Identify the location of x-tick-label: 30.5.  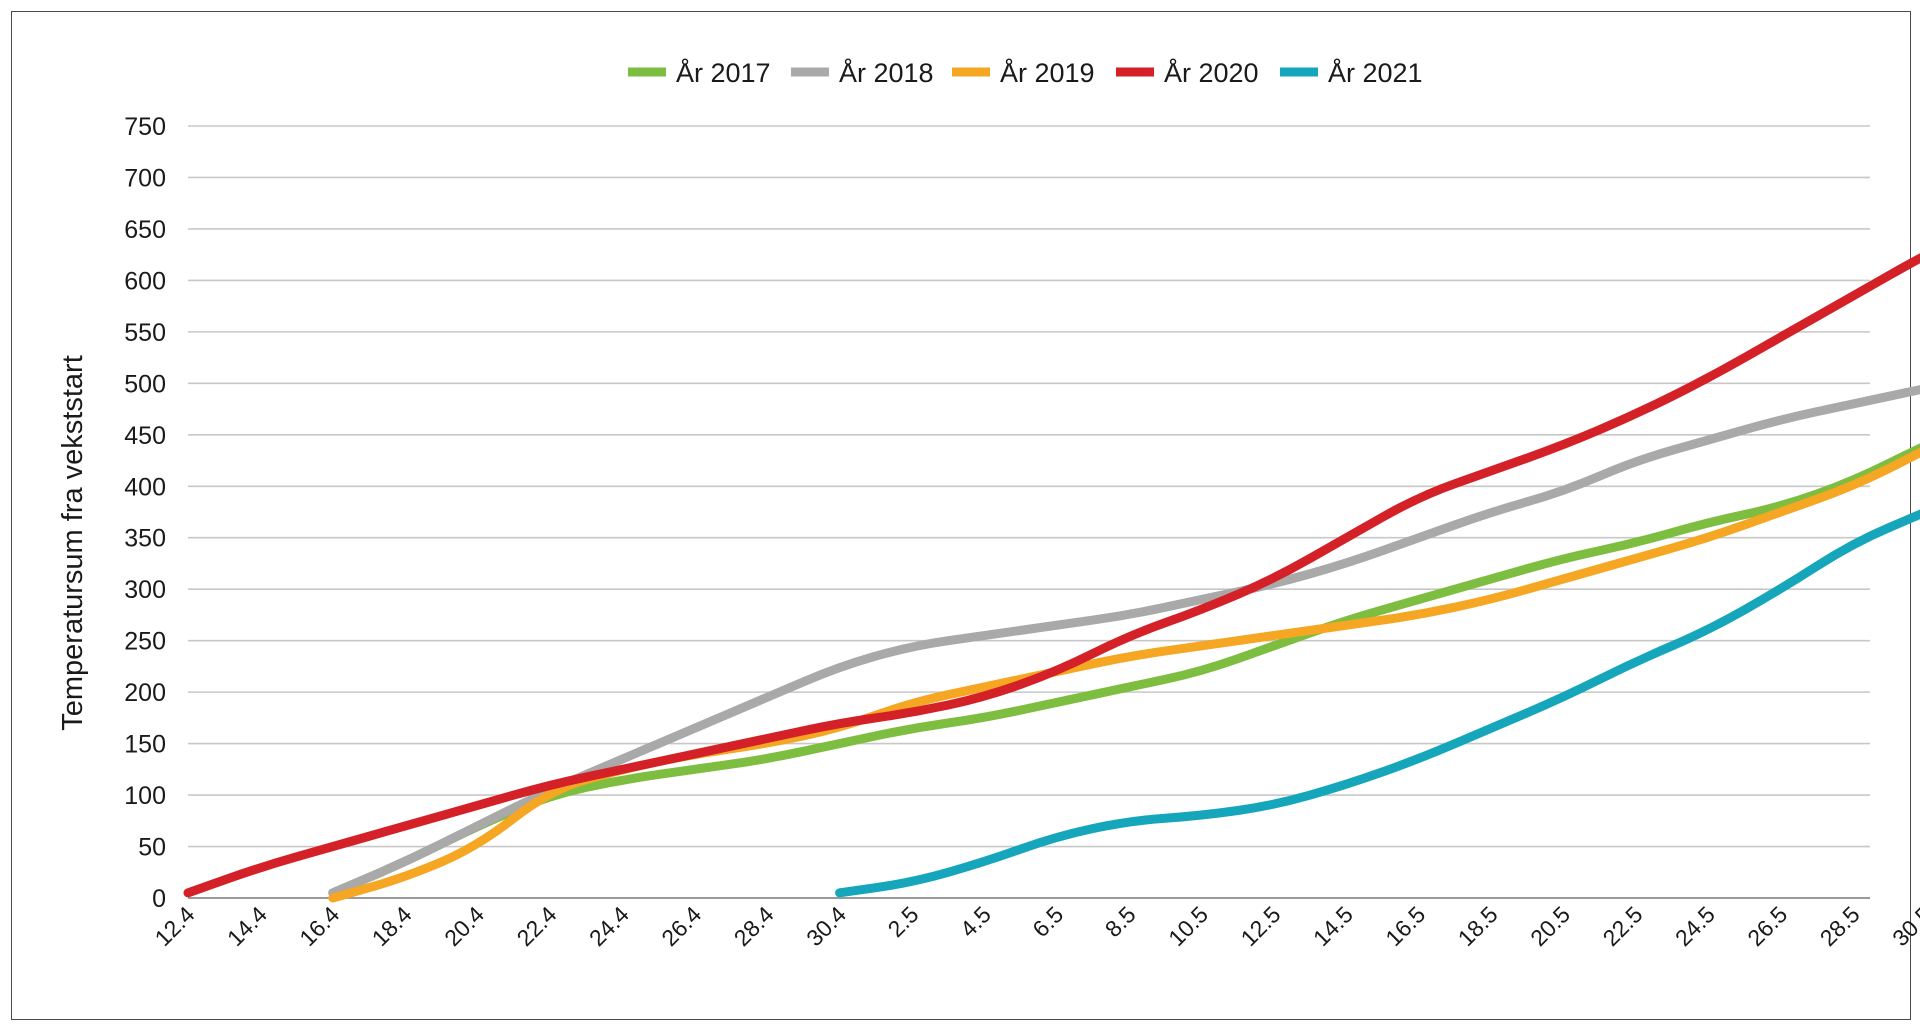
(1903, 926).